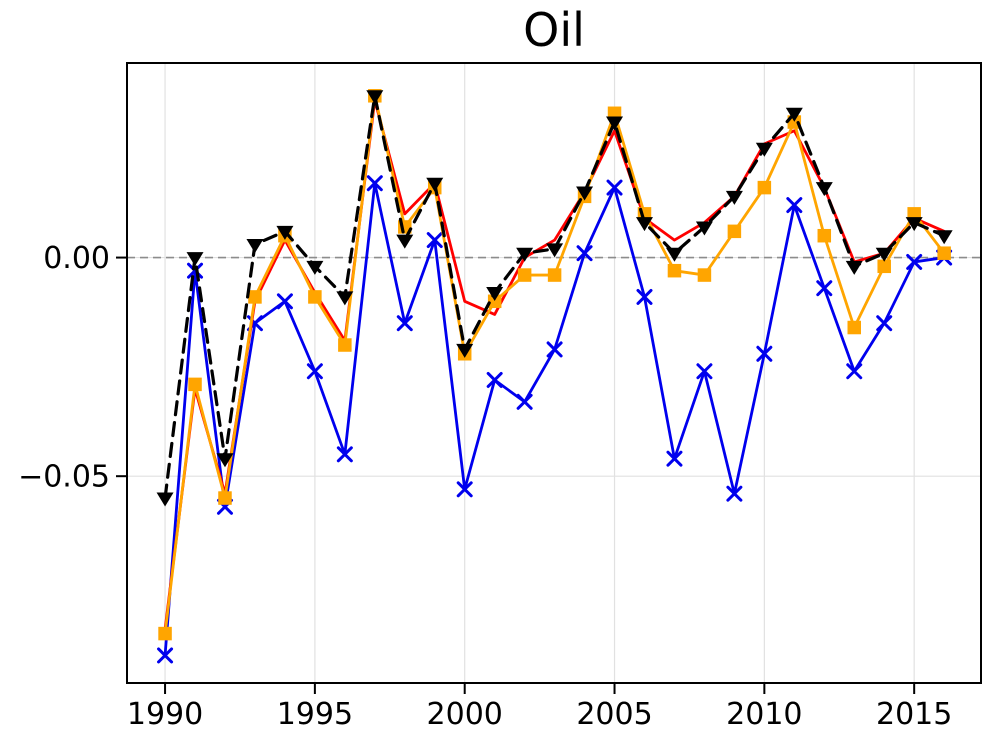 This screenshot has width=996, height=747. Describe the element at coordinates (315, 714) in the screenshot. I see `x-tick-label: 1995` at that location.